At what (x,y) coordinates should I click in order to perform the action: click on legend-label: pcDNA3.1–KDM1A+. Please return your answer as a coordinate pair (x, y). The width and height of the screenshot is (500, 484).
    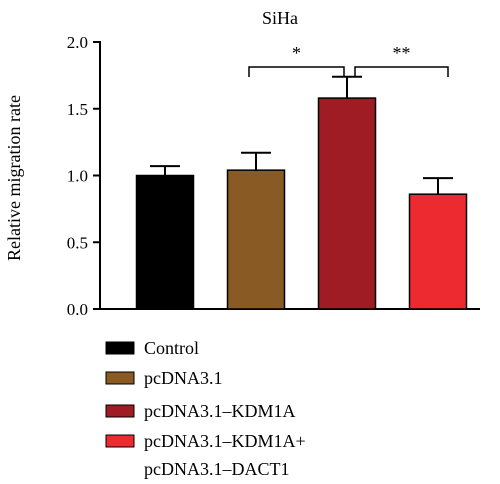
    Looking at the image, I should click on (225, 441).